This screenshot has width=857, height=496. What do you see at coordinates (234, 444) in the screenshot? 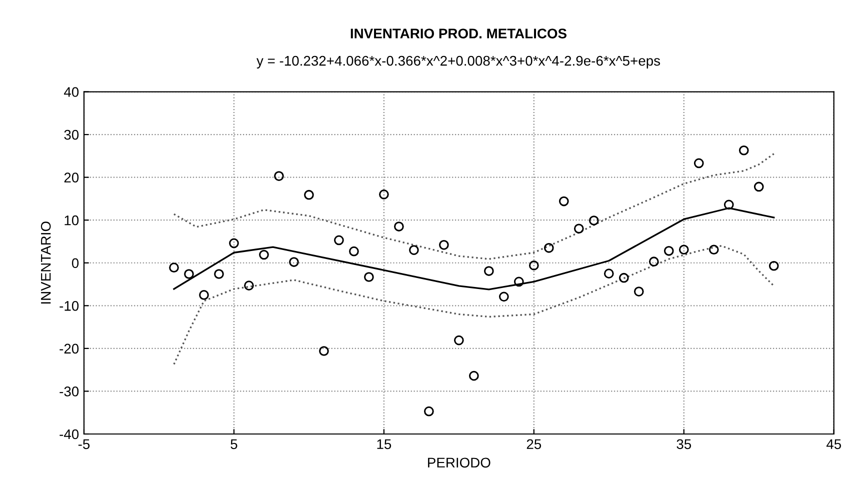
I see `x-tick-label: 5` at bounding box center [234, 444].